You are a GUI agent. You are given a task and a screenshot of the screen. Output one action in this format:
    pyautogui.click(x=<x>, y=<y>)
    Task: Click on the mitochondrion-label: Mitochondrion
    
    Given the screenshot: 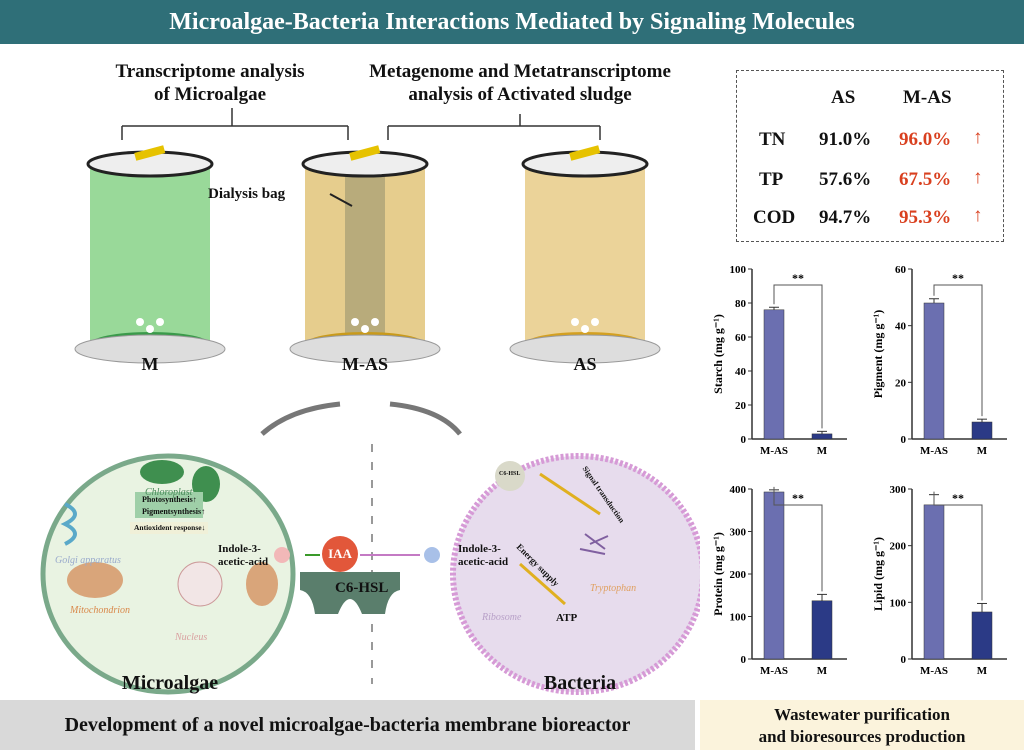 What is the action you would take?
    pyautogui.click(x=100, y=610)
    